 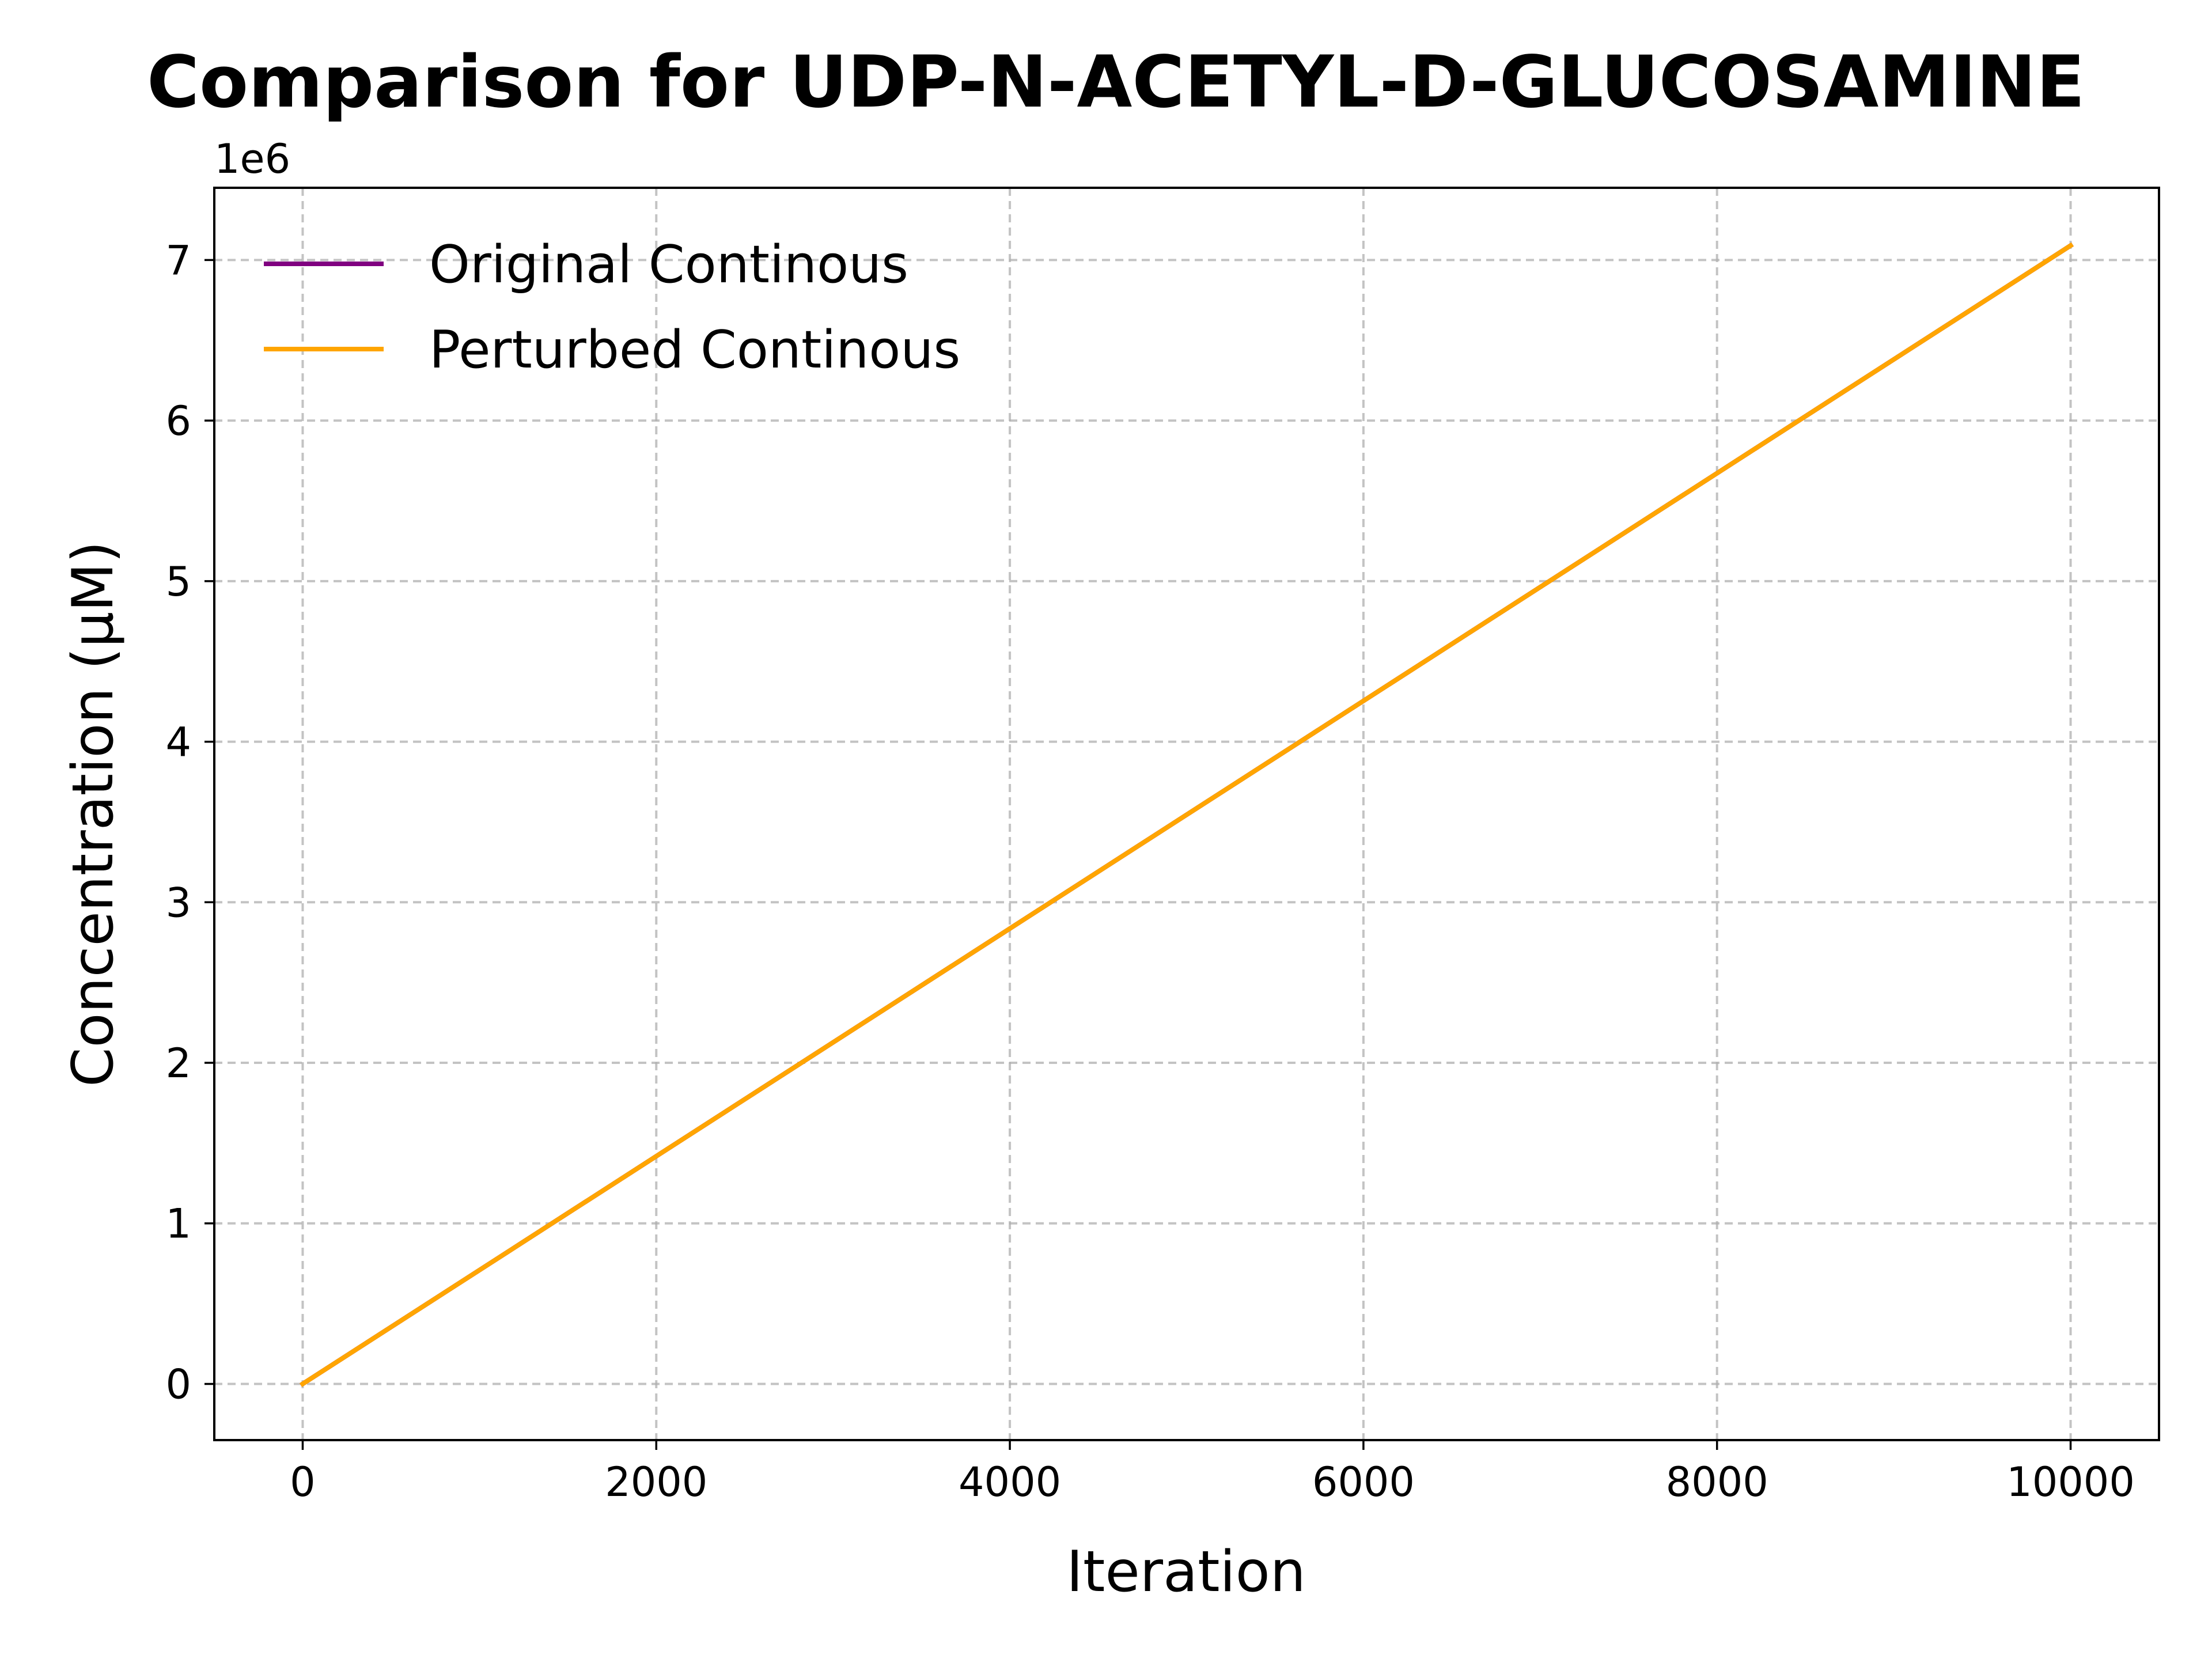 What do you see at coordinates (656, 1482) in the screenshot?
I see `x-tick-label: 2000` at bounding box center [656, 1482].